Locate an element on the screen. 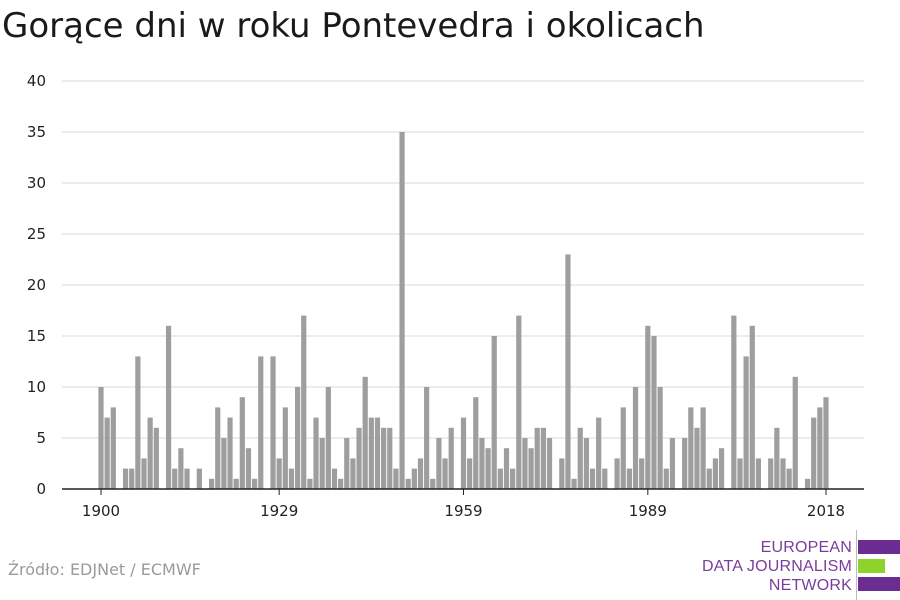 The width and height of the screenshot is (900, 600). x-tick-label: 1959 is located at coordinates (463, 511).